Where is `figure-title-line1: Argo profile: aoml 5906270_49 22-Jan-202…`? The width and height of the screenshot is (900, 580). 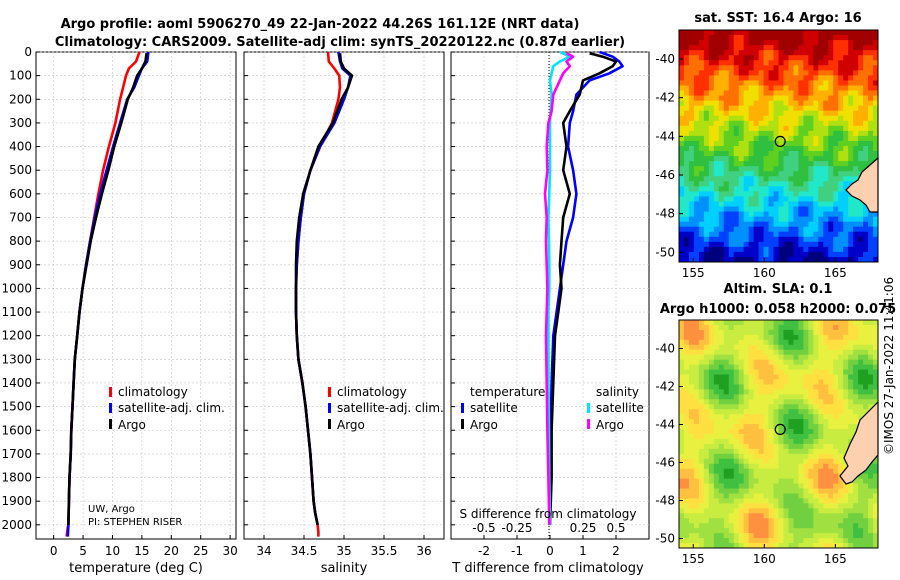
figure-title-line1: Argo profile: aoml 5906270_49 22-Jan-202… is located at coordinates (320, 24).